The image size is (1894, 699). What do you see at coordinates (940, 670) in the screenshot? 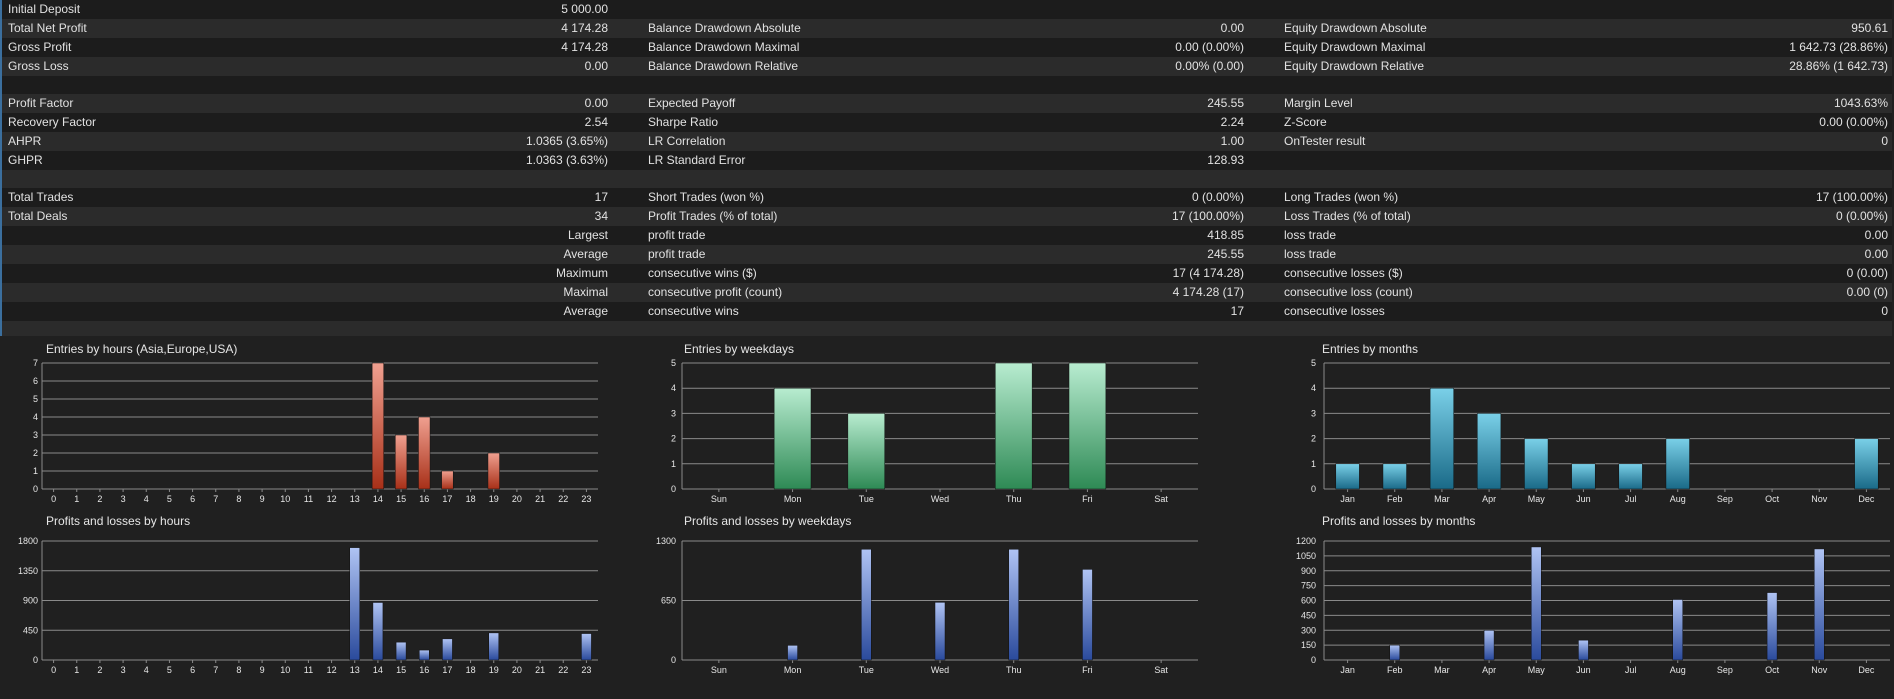
I see `x-tick-label: Wed` at bounding box center [940, 670].